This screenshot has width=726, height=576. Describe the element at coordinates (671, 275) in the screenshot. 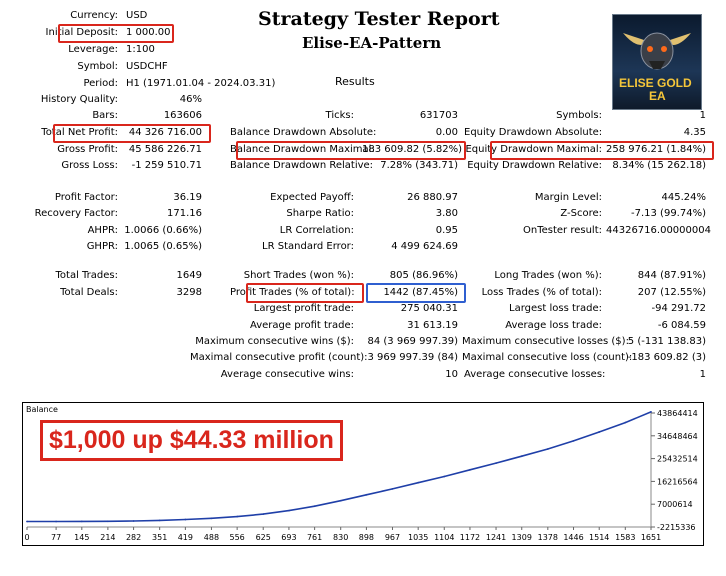

I see `long-trades-value: 844 (87.91%)` at that location.